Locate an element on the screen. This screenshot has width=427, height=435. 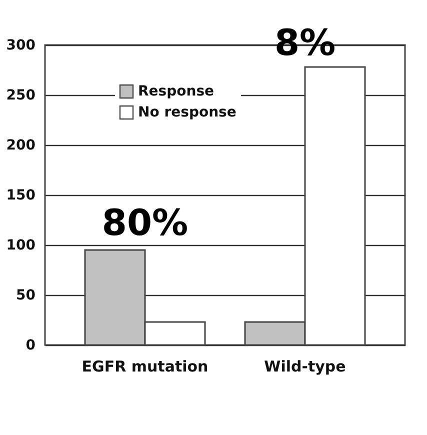
y-tick-label: 0 is located at coordinates (31, 346).